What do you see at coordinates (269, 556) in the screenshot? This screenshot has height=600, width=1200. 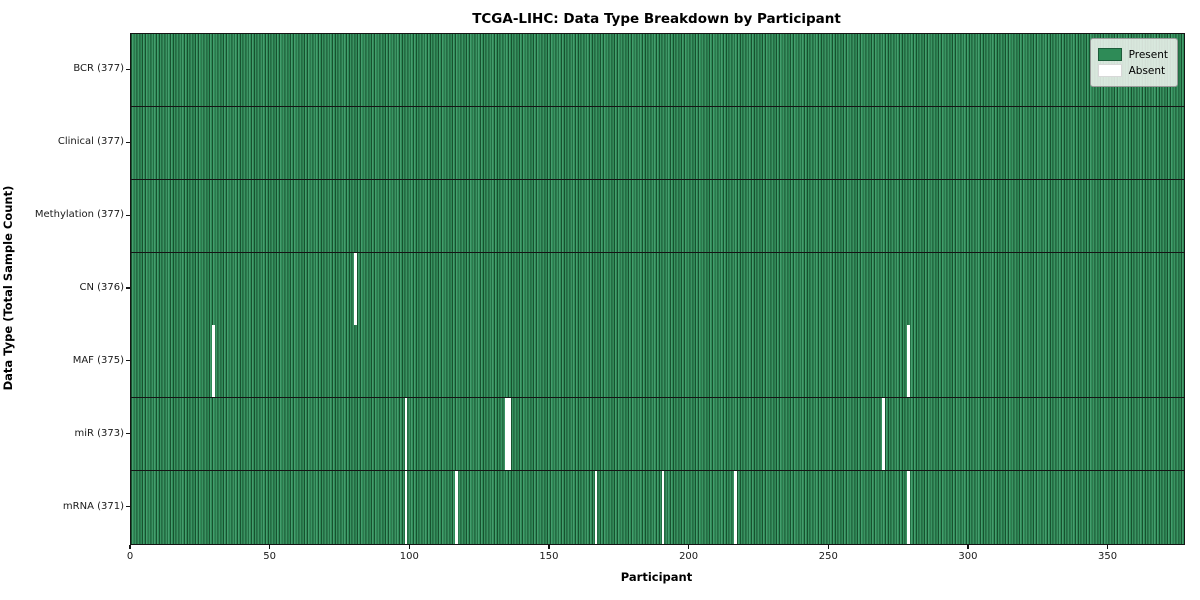 I see `x-tick-label-50: 50` at bounding box center [269, 556].